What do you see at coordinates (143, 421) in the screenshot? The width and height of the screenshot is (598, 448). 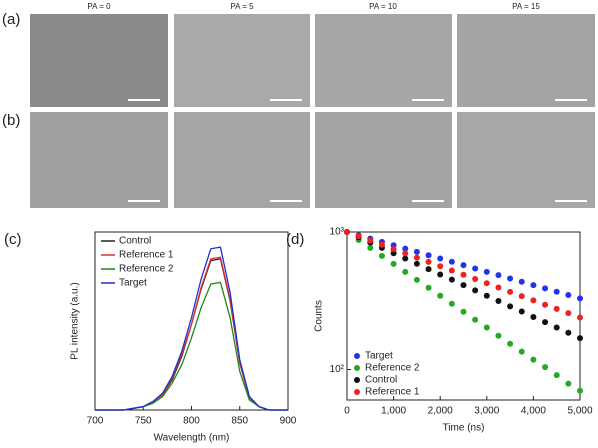 I see `x-tick-label: 750` at bounding box center [143, 421].